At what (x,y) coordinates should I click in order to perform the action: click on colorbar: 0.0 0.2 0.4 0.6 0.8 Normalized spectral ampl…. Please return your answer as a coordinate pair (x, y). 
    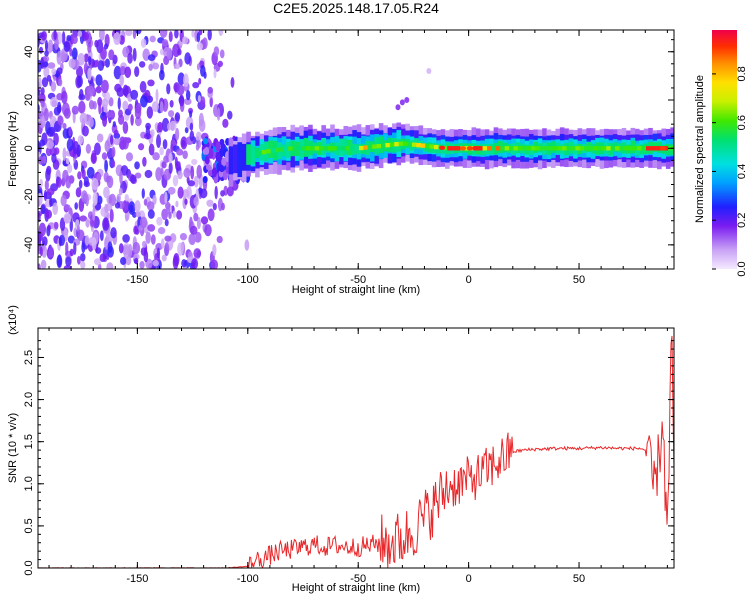
    Looking at the image, I should click on (721, 153).